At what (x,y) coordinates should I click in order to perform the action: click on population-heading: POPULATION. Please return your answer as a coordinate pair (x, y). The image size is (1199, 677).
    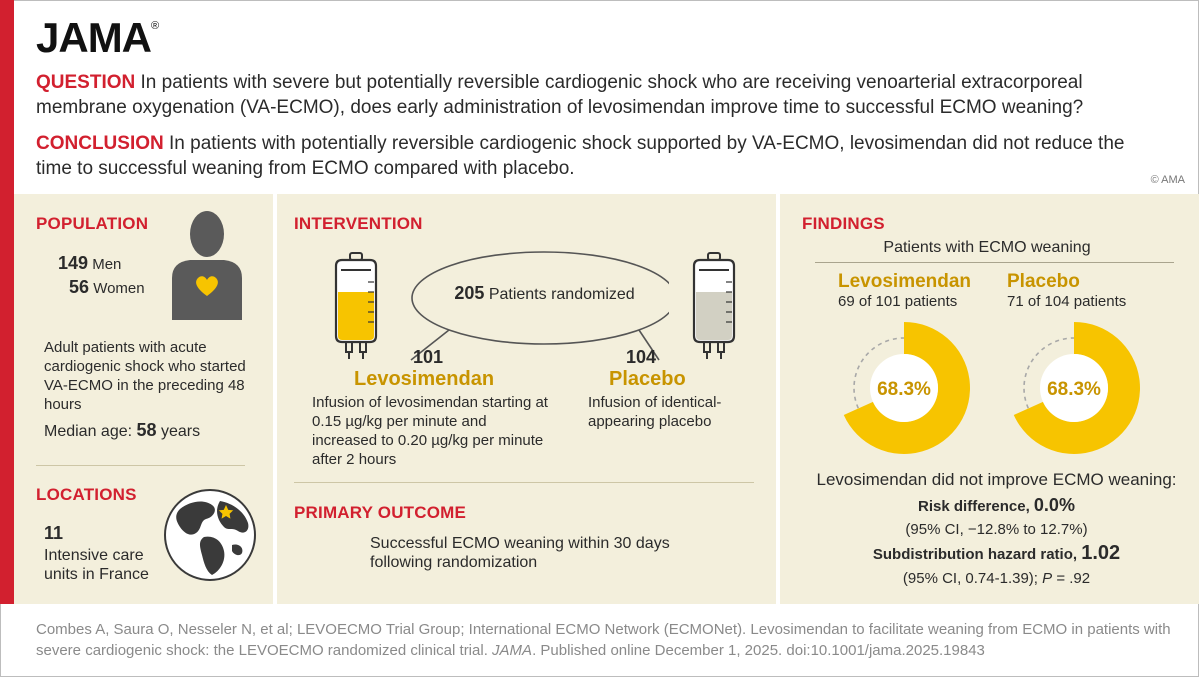
    Looking at the image, I should click on (92, 223).